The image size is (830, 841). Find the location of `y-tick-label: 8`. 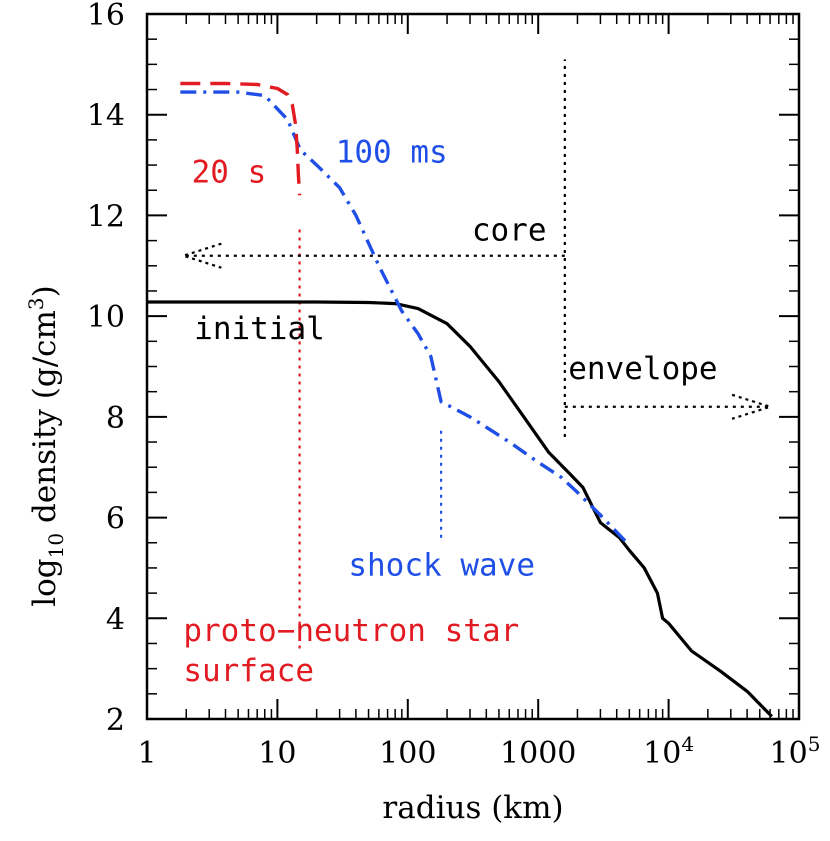

y-tick-label: 8 is located at coordinates (115, 418).